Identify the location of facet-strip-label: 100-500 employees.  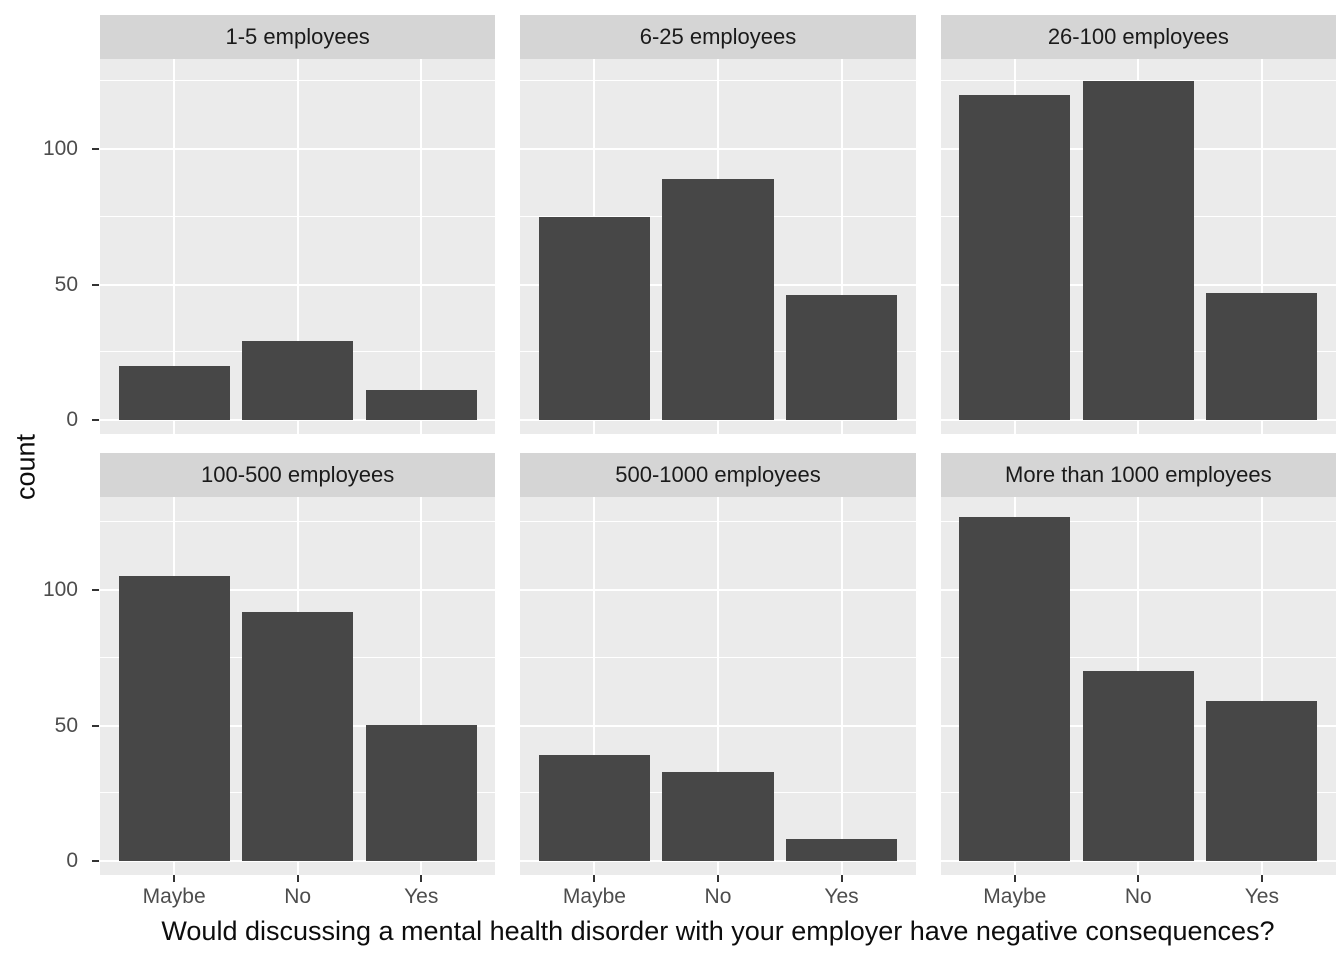
(298, 475).